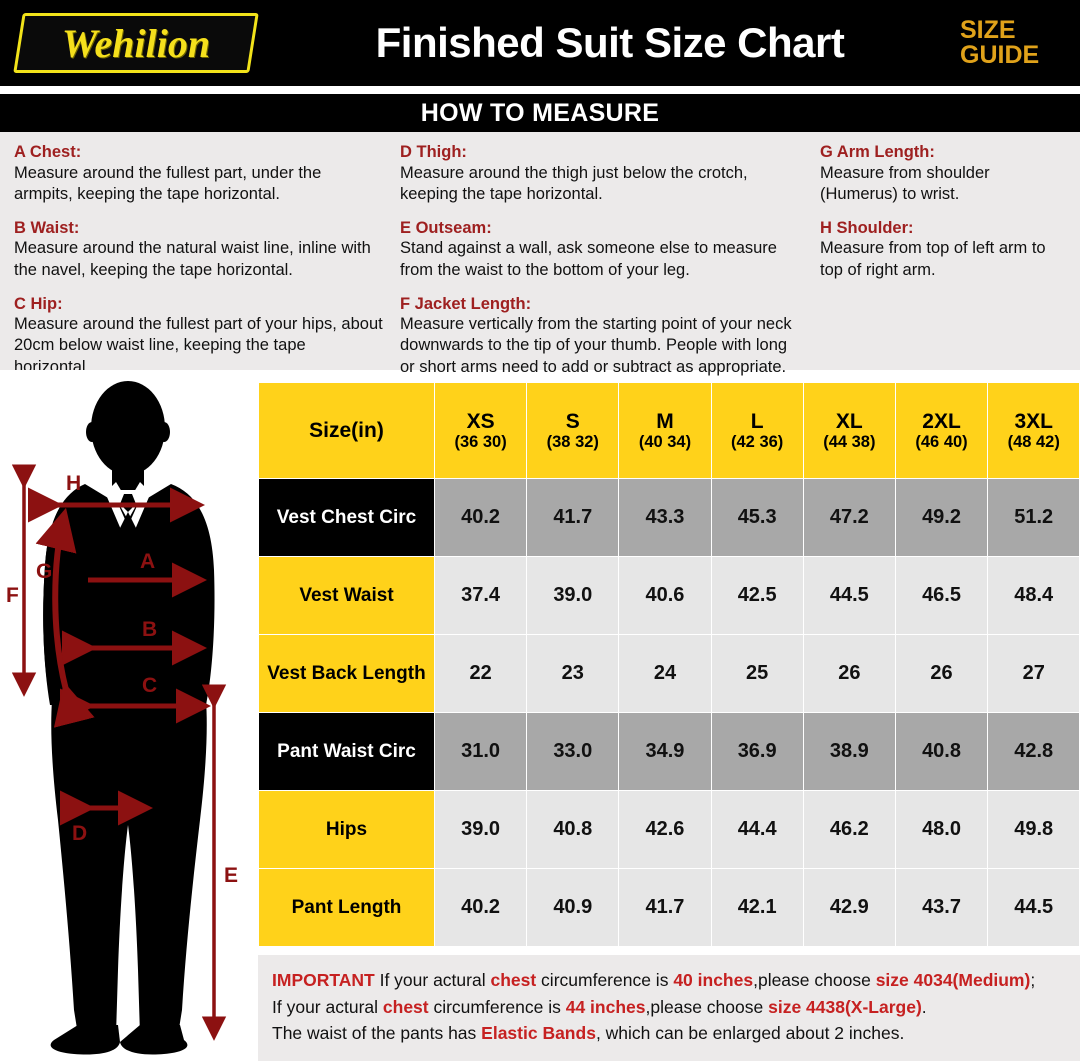  Describe the element at coordinates (941, 517) in the screenshot. I see `cell: 49.2` at that location.